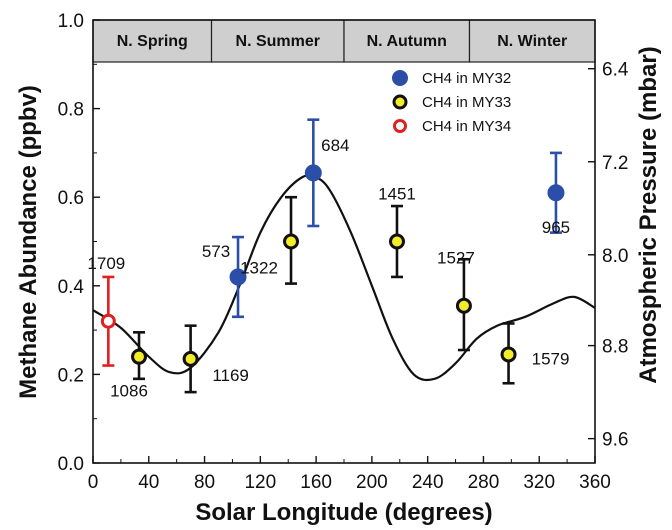  Describe the element at coordinates (595, 482) in the screenshot. I see `x-tick-label: 360` at that location.